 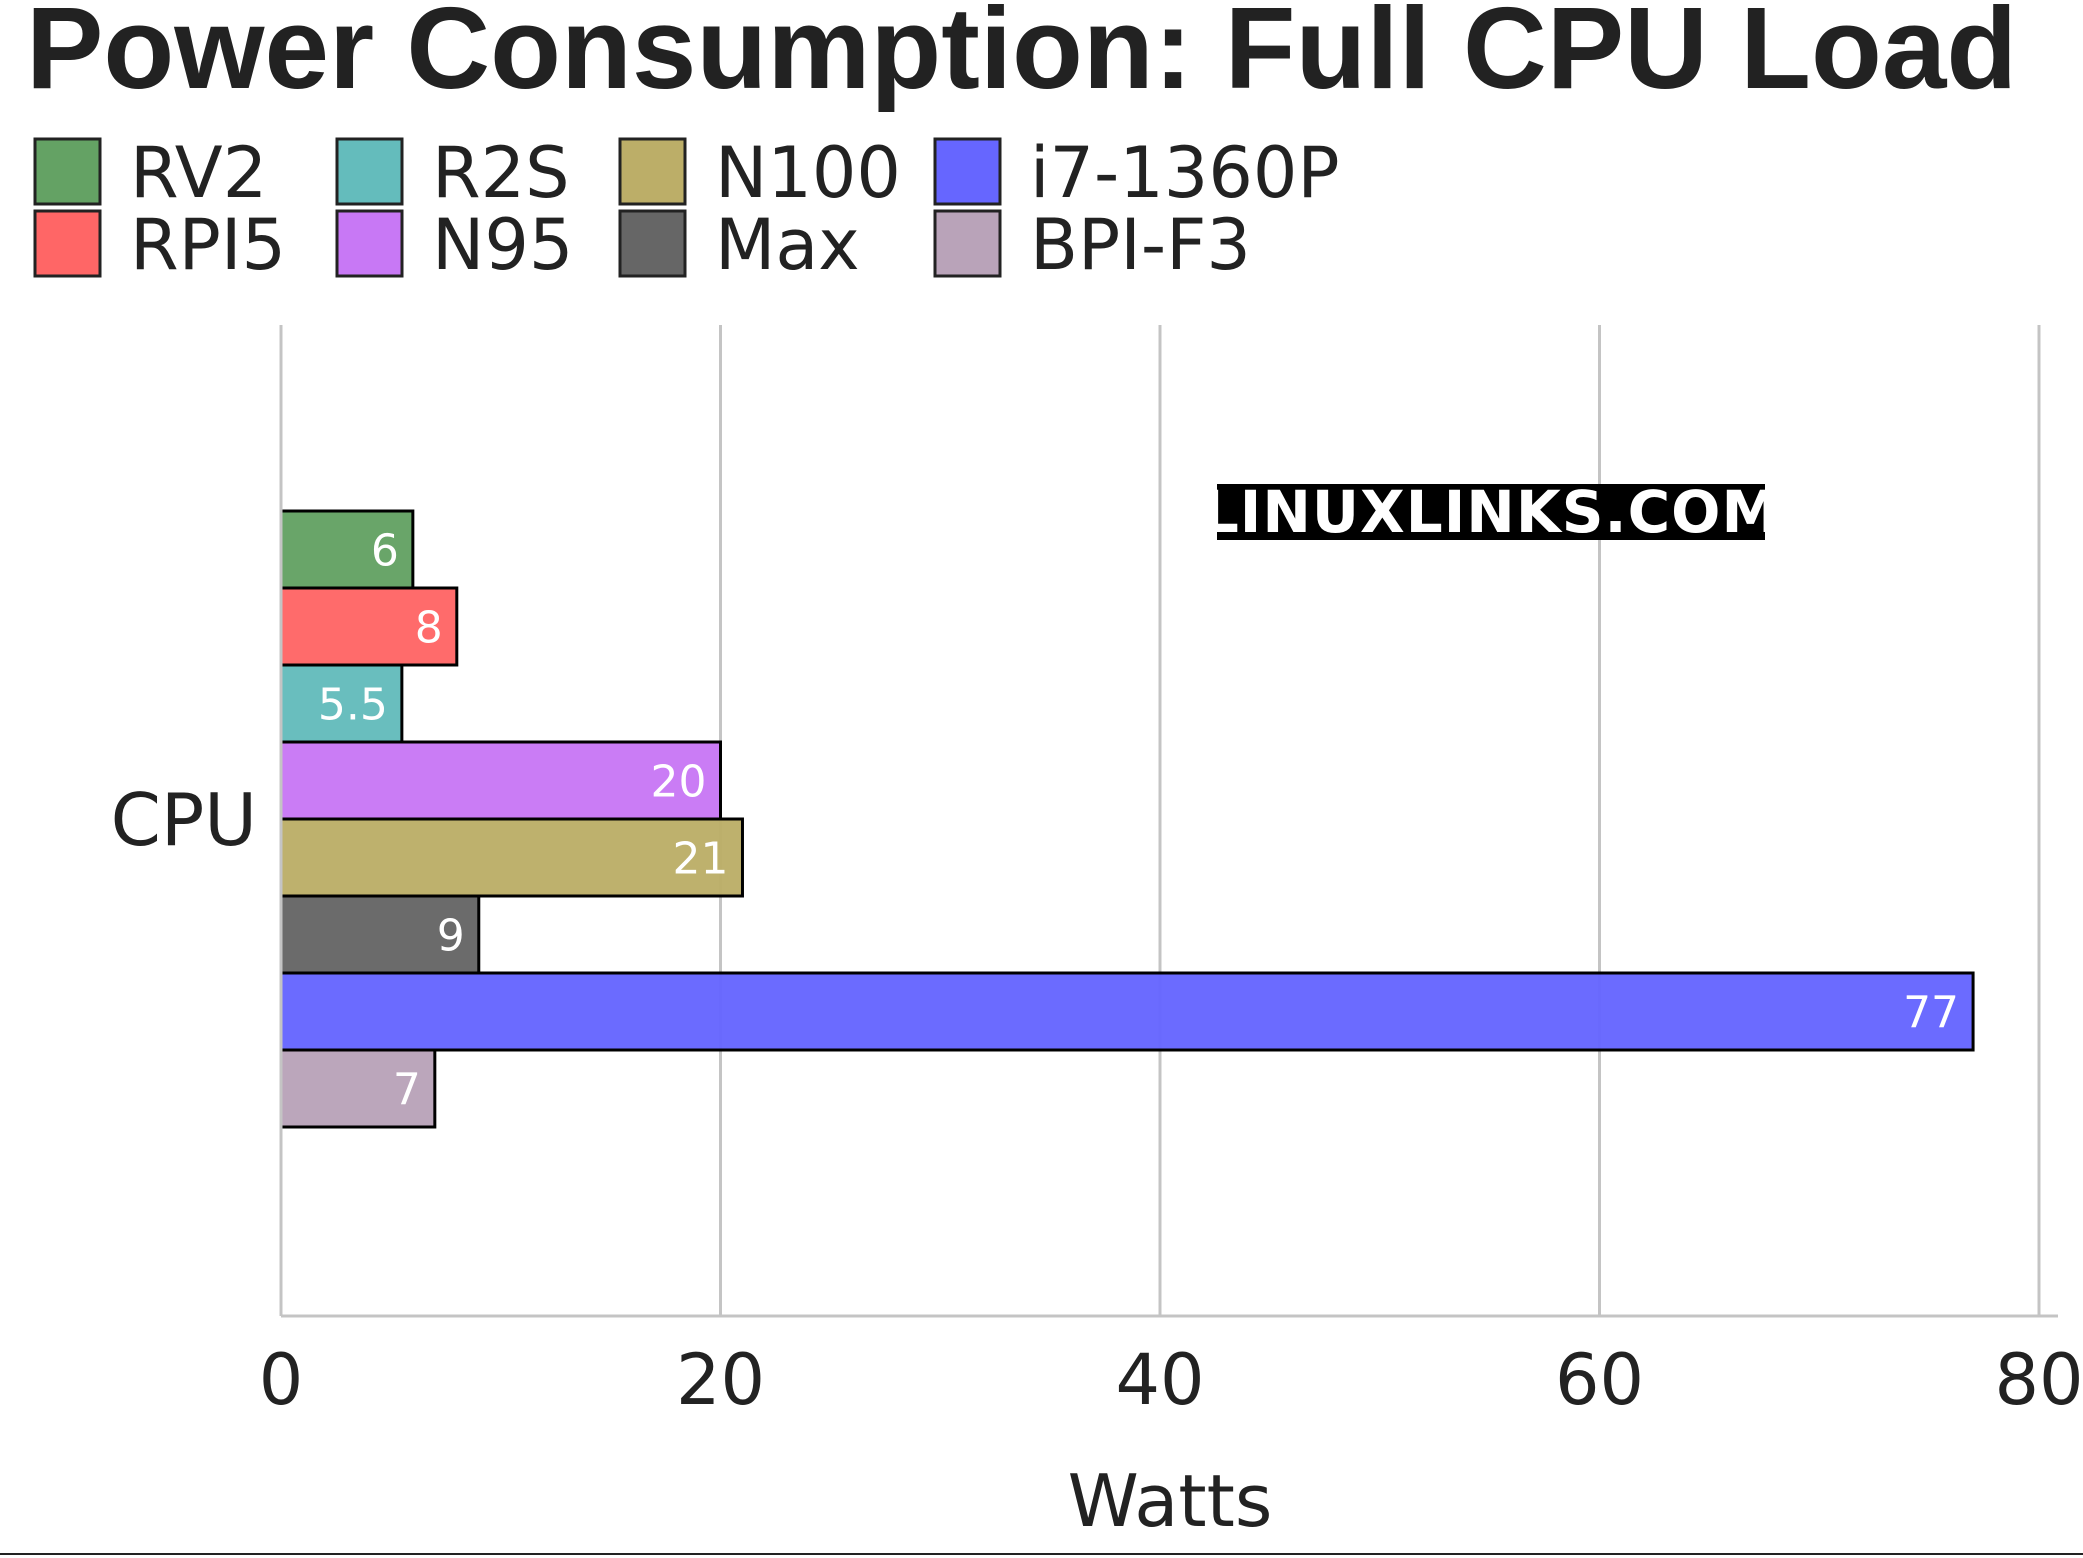 I want to click on bar-value-label: 6, so click(x=385, y=551).